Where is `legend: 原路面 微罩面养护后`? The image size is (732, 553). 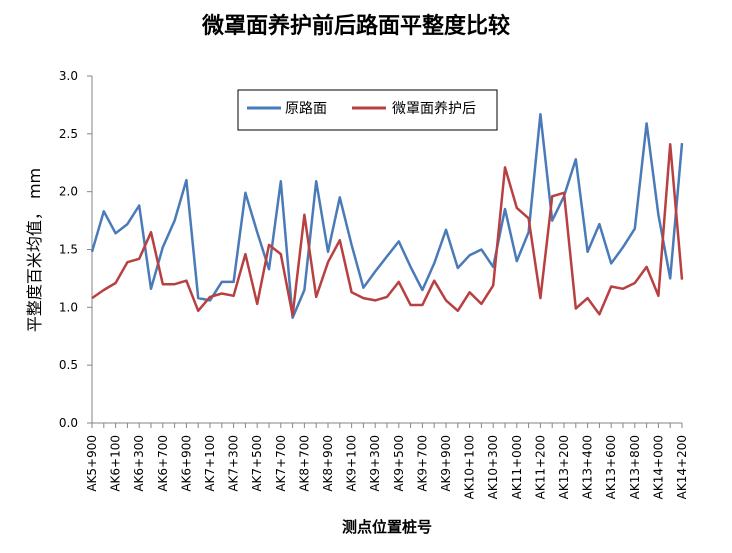 legend: 原路面 微罩面养护后 is located at coordinates (367, 110).